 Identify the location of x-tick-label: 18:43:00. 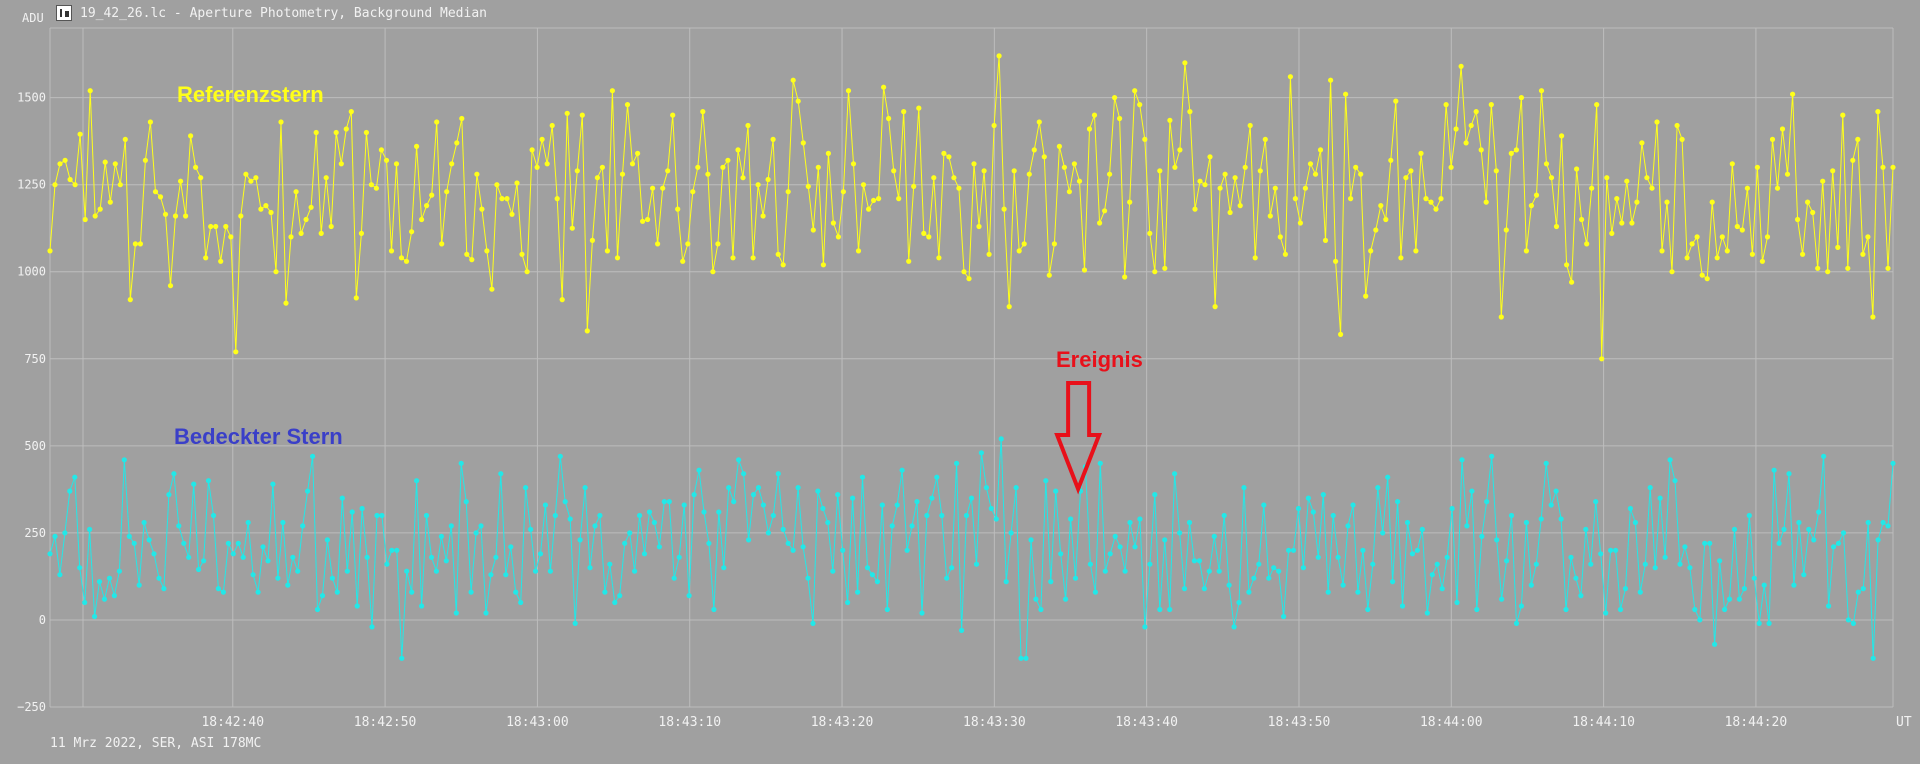
(537, 722).